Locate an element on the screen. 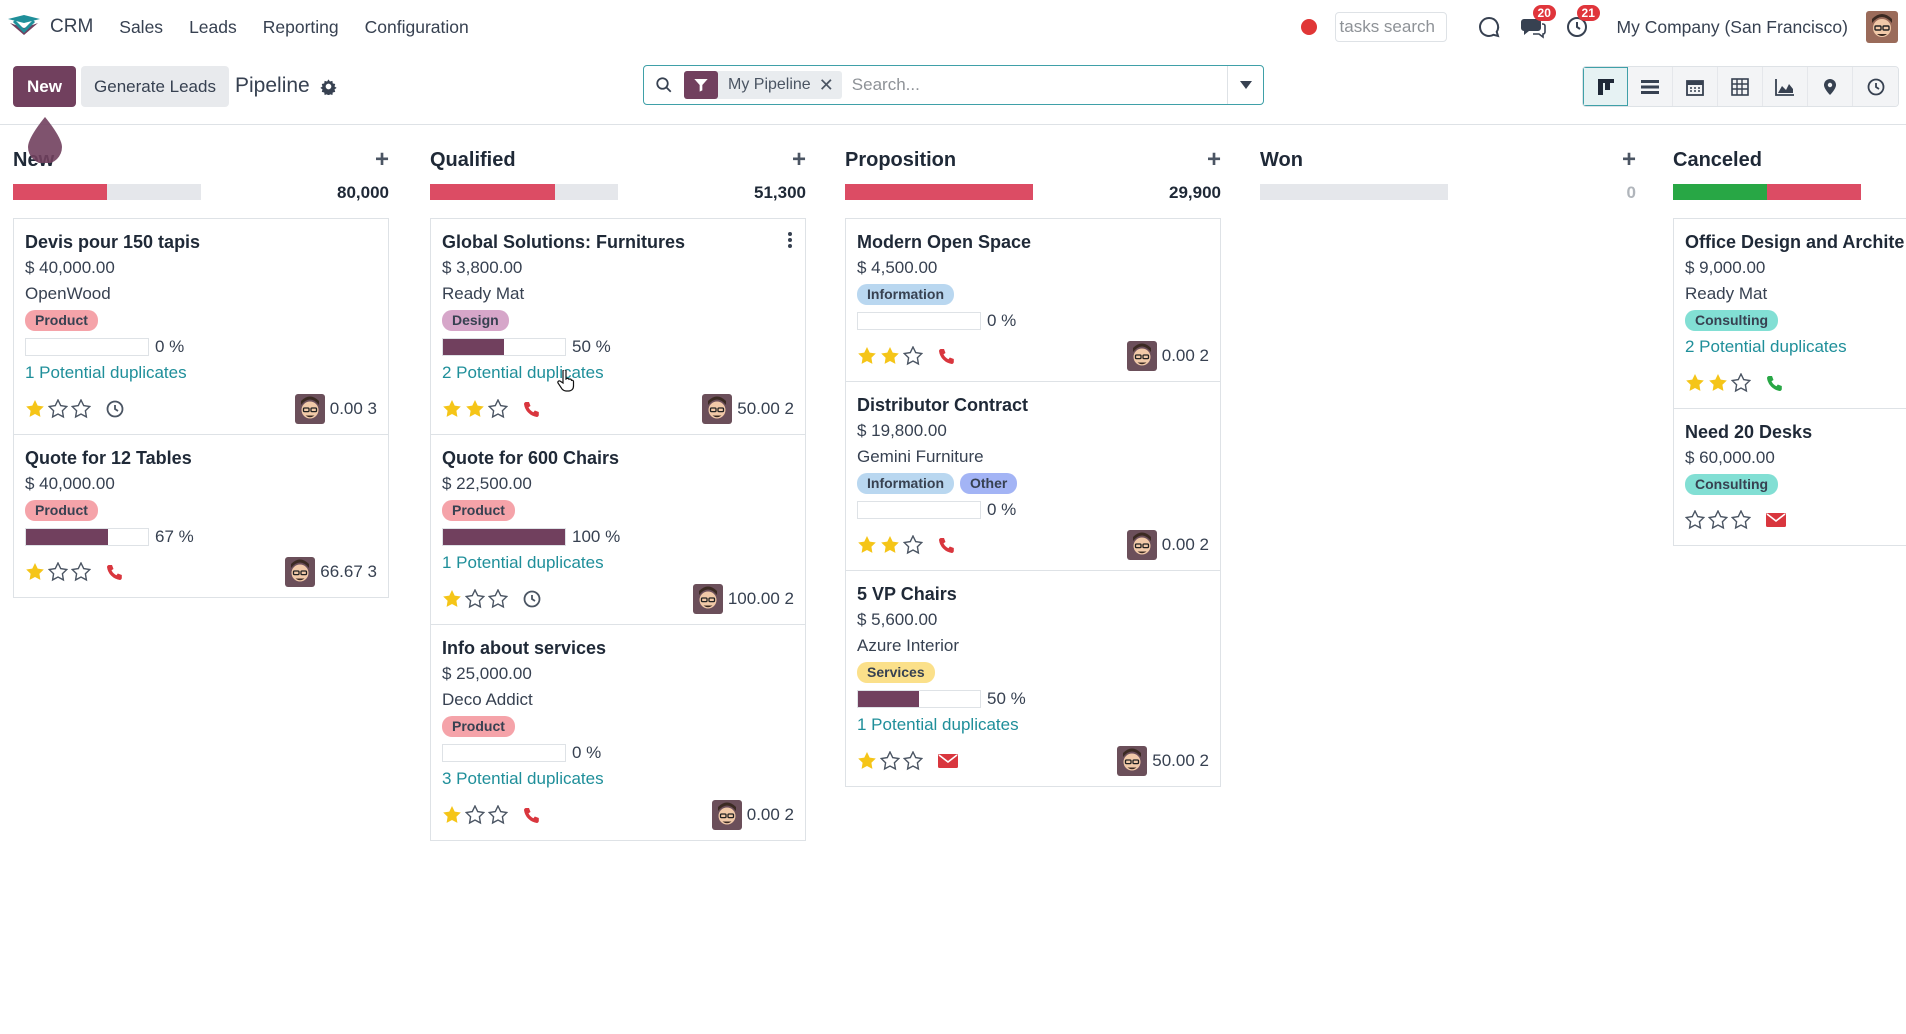  messages-icon: 20 is located at coordinates (1537, 23).